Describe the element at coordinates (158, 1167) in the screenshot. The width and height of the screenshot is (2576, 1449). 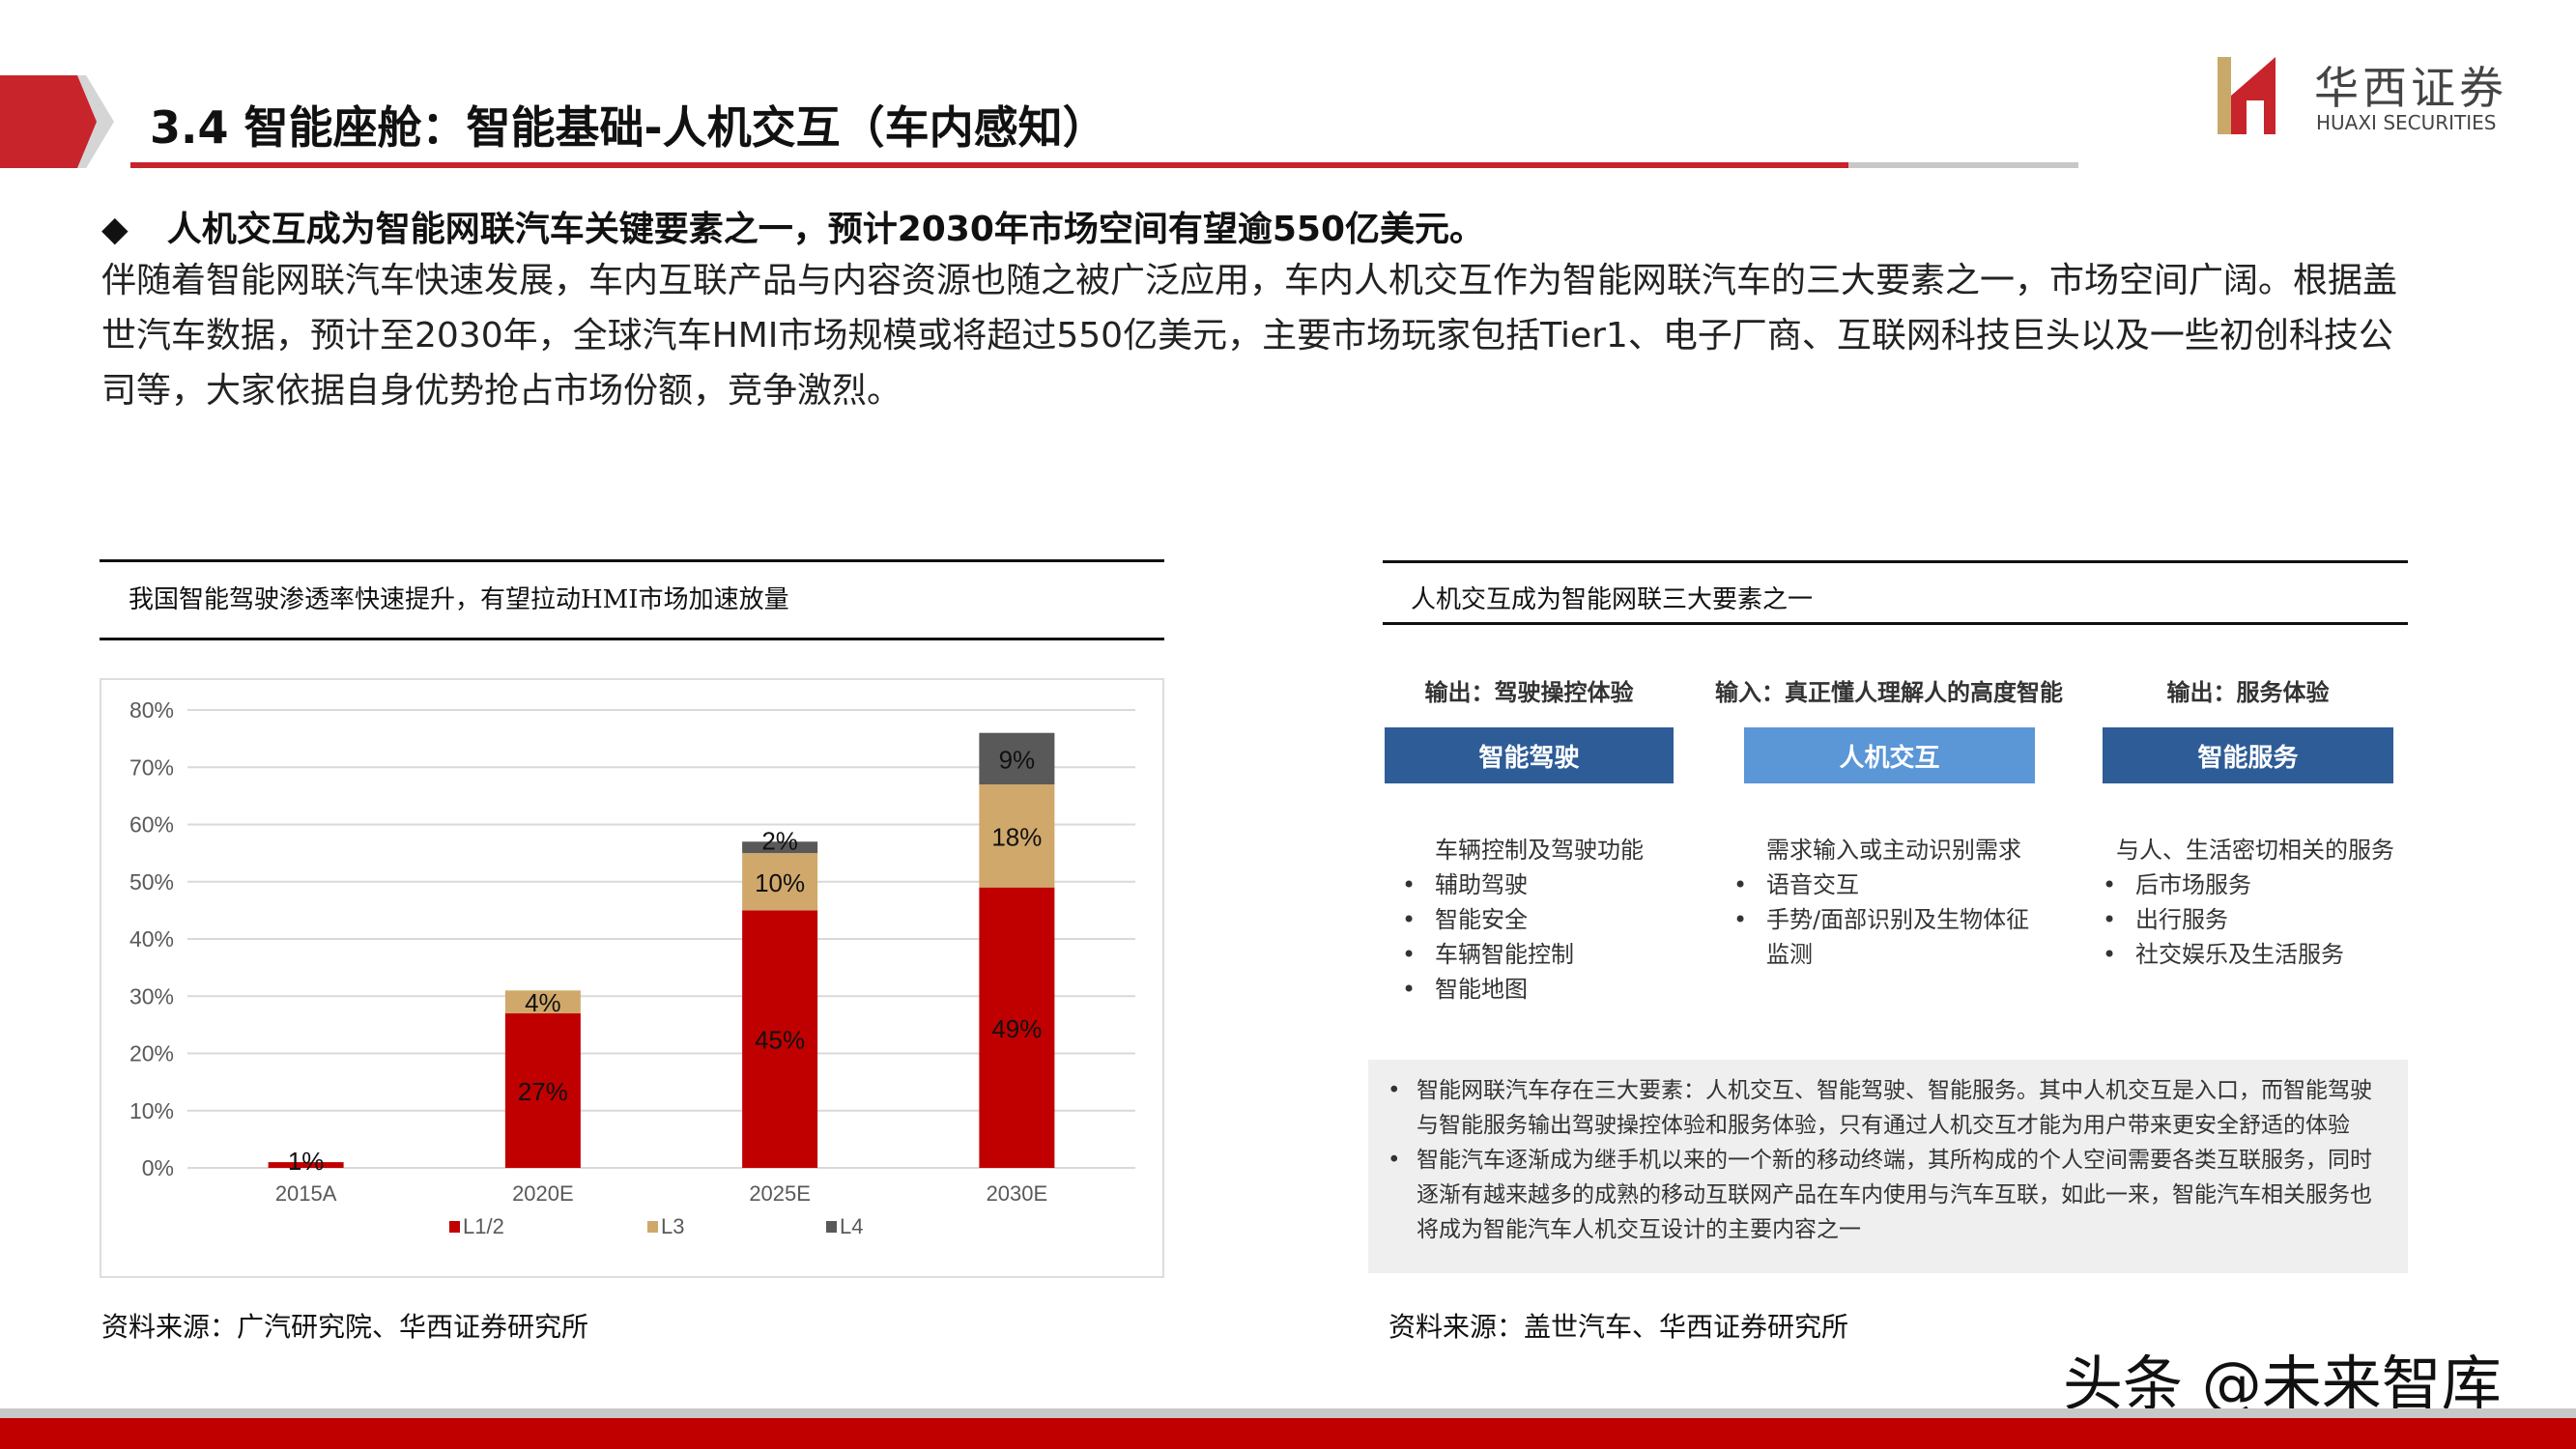
I see `y-tick-label: 0%` at that location.